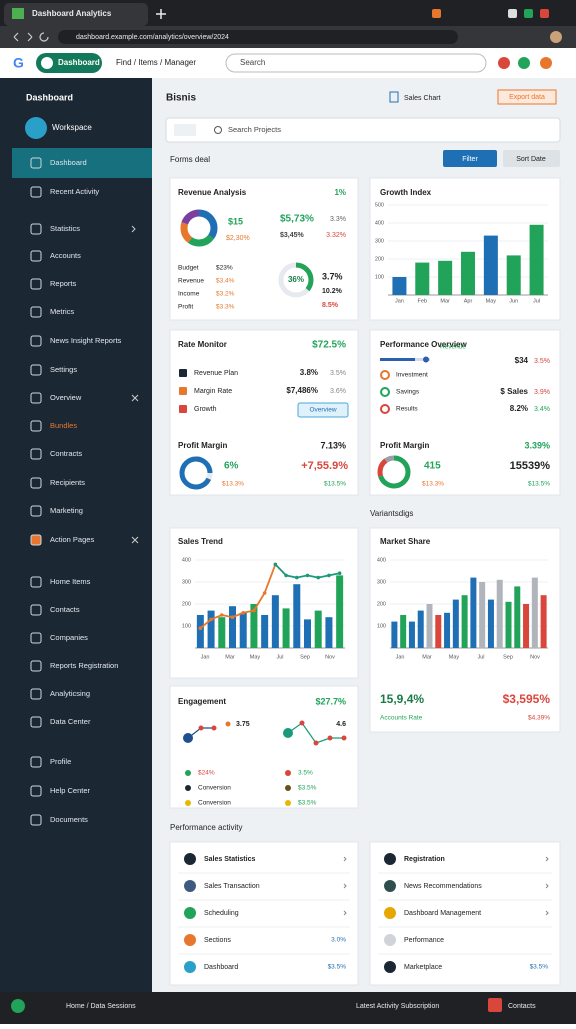  Describe the element at coordinates (470, 158) in the screenshot. I see `filter-button` at that location.